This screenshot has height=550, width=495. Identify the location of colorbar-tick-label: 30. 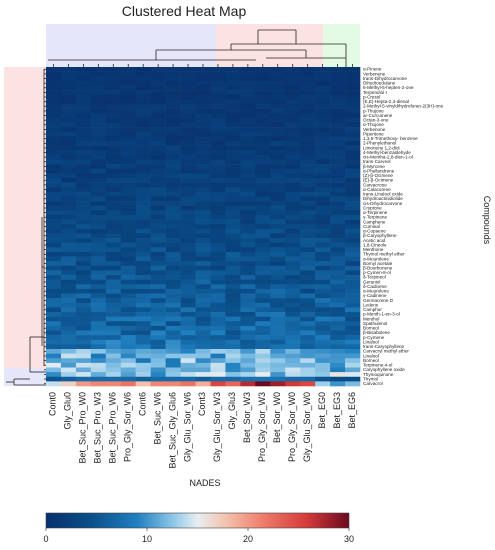
(349, 539).